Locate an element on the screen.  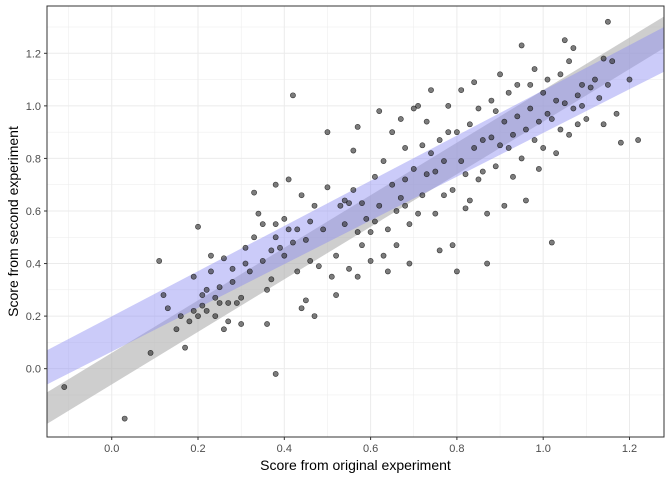
y-tick-label: 0.2 is located at coordinates (33, 317).